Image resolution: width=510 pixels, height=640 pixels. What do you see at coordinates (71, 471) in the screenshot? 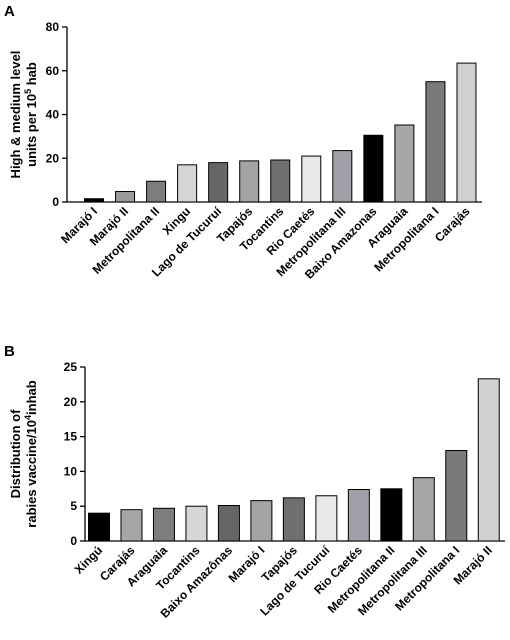
I see `y-tick-label: 10` at bounding box center [71, 471].